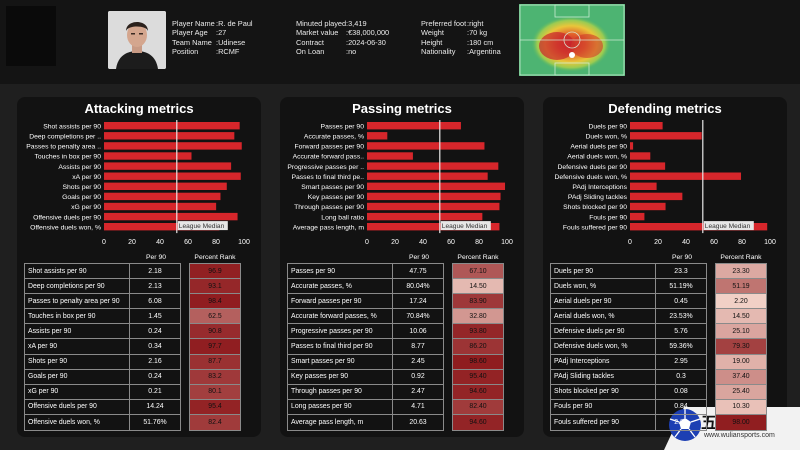 Image resolution: width=800 pixels, height=450 pixels. Describe the element at coordinates (81, 187) in the screenshot. I see `bar-label: Shots per 90` at that location.